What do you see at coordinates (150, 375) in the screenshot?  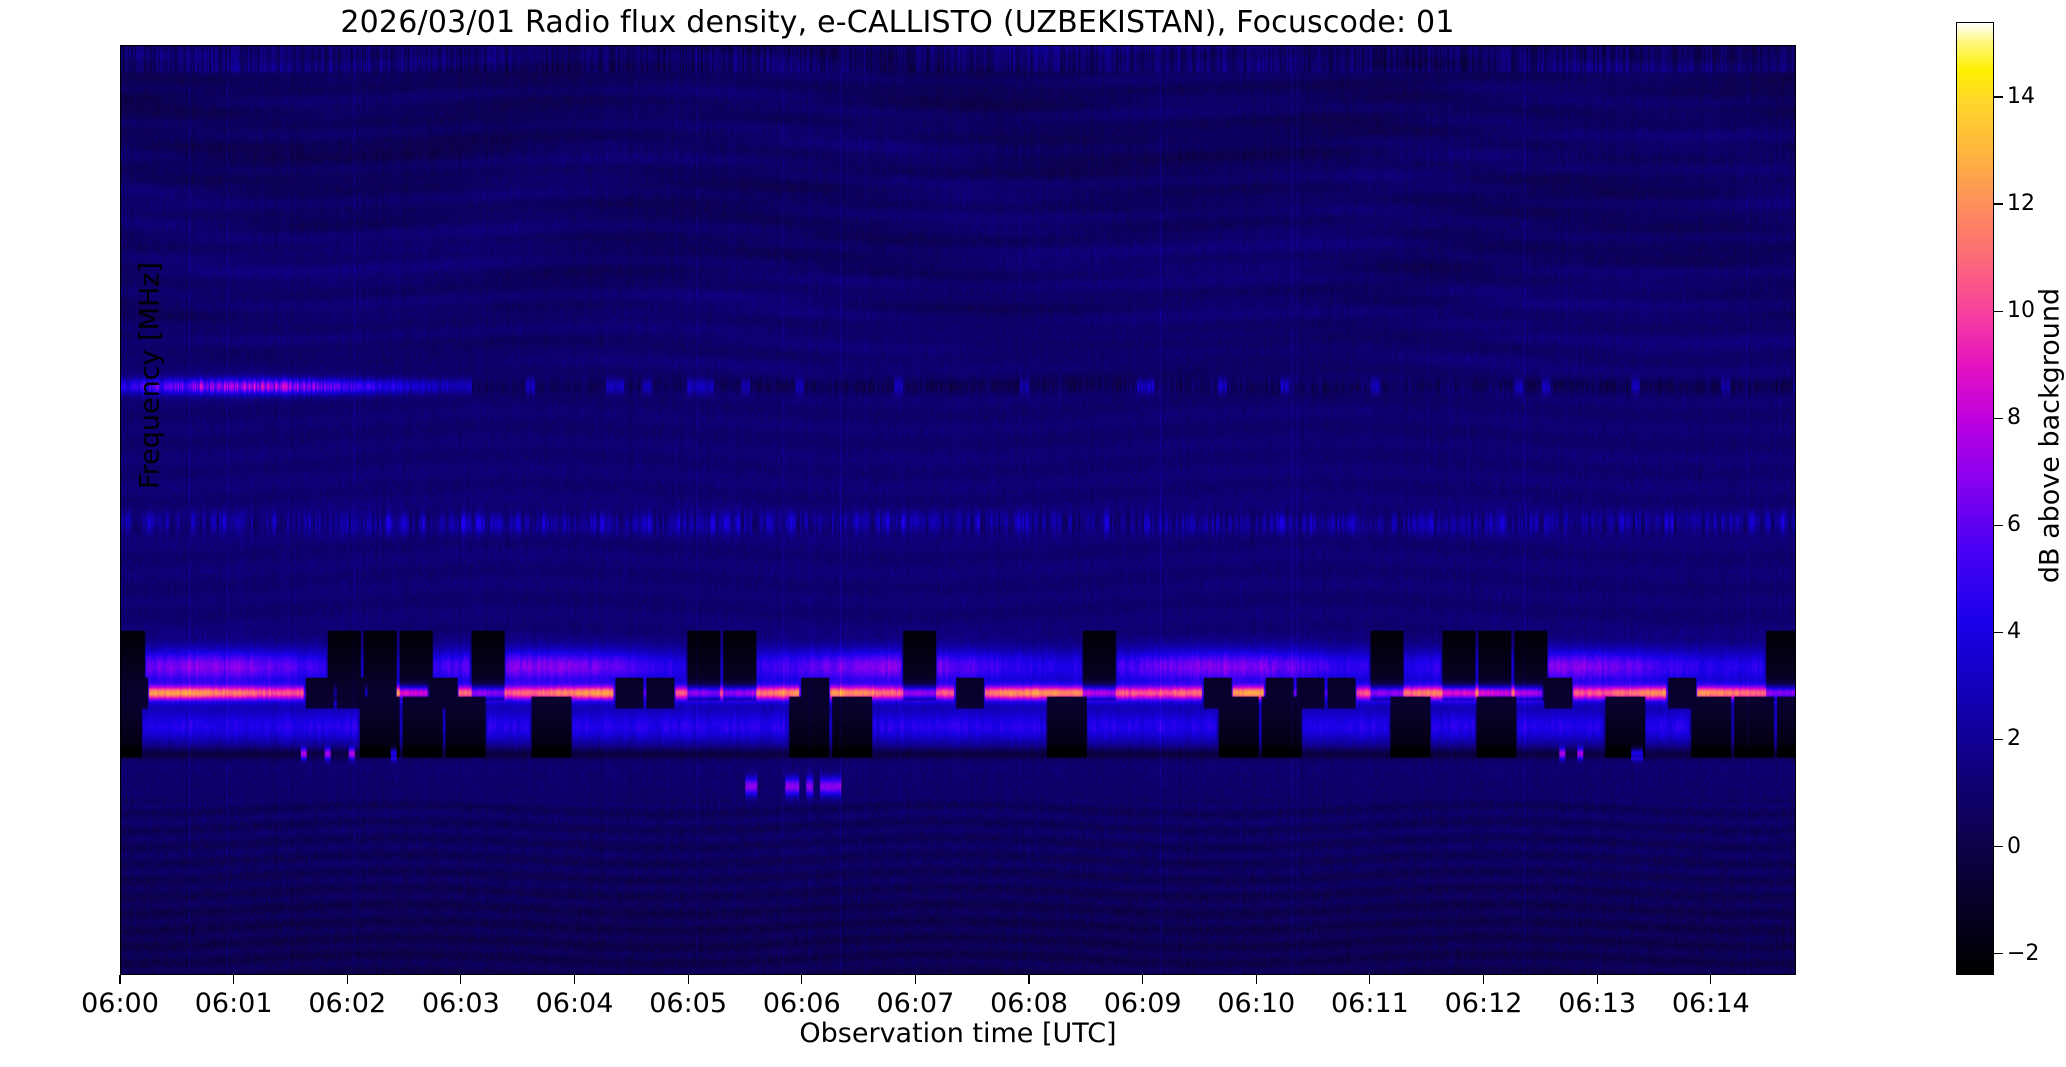 I see `y-axis-label: Frequency [MHz]` at bounding box center [150, 375].